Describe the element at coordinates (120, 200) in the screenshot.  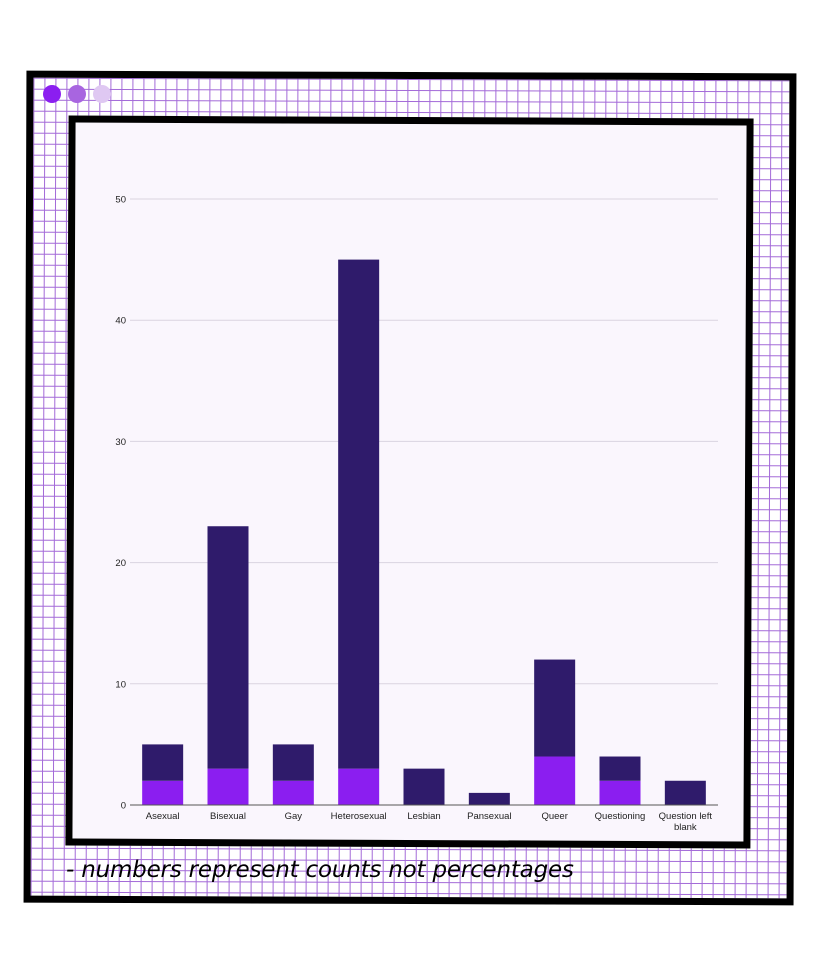
I see `y-tick-label: 50` at that location.